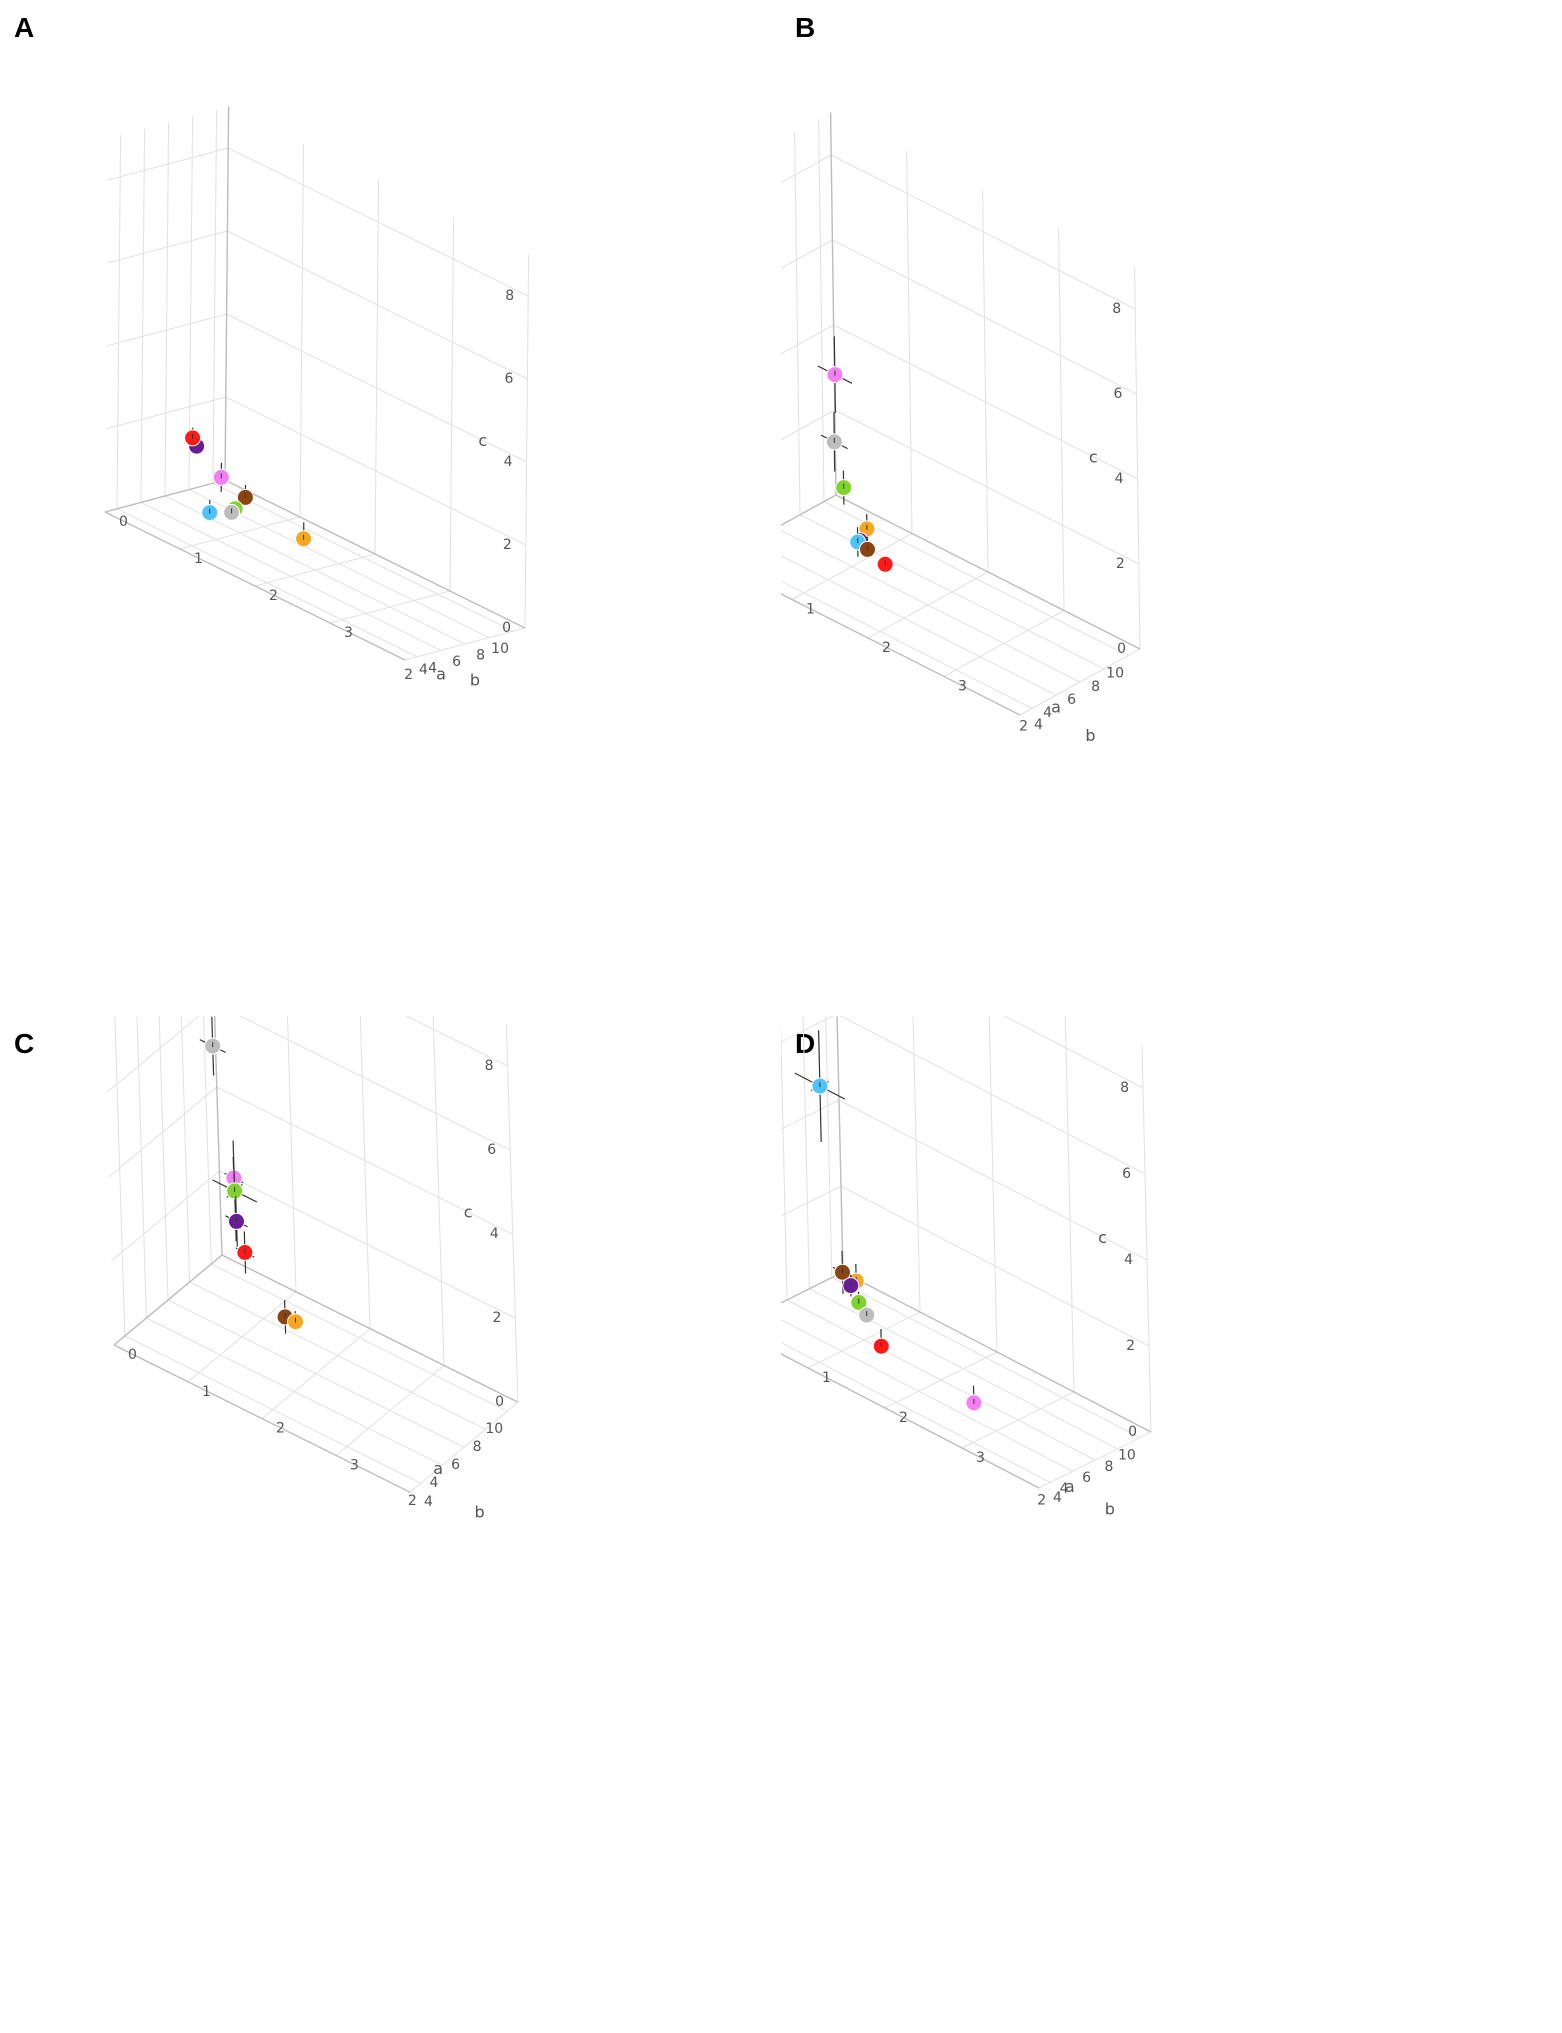 The image size is (1562, 2033). What do you see at coordinates (809, 510) in the screenshot?
I see `axis-line-a` at bounding box center [809, 510].